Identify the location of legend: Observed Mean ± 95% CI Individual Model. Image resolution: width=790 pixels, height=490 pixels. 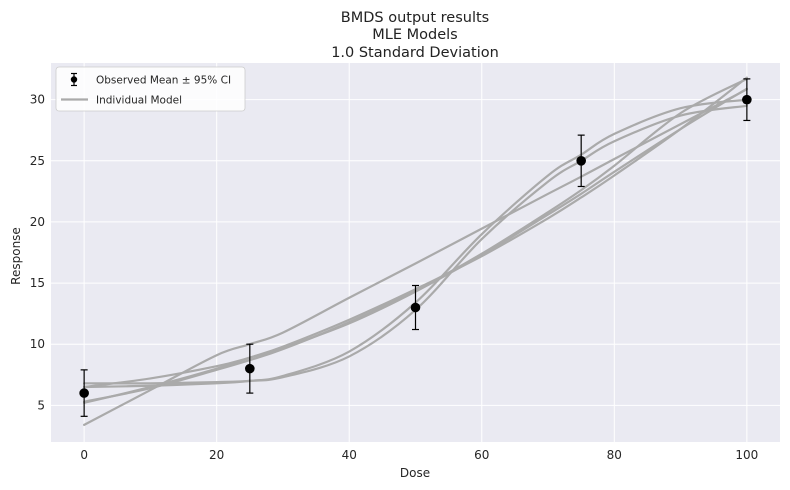
(150, 89).